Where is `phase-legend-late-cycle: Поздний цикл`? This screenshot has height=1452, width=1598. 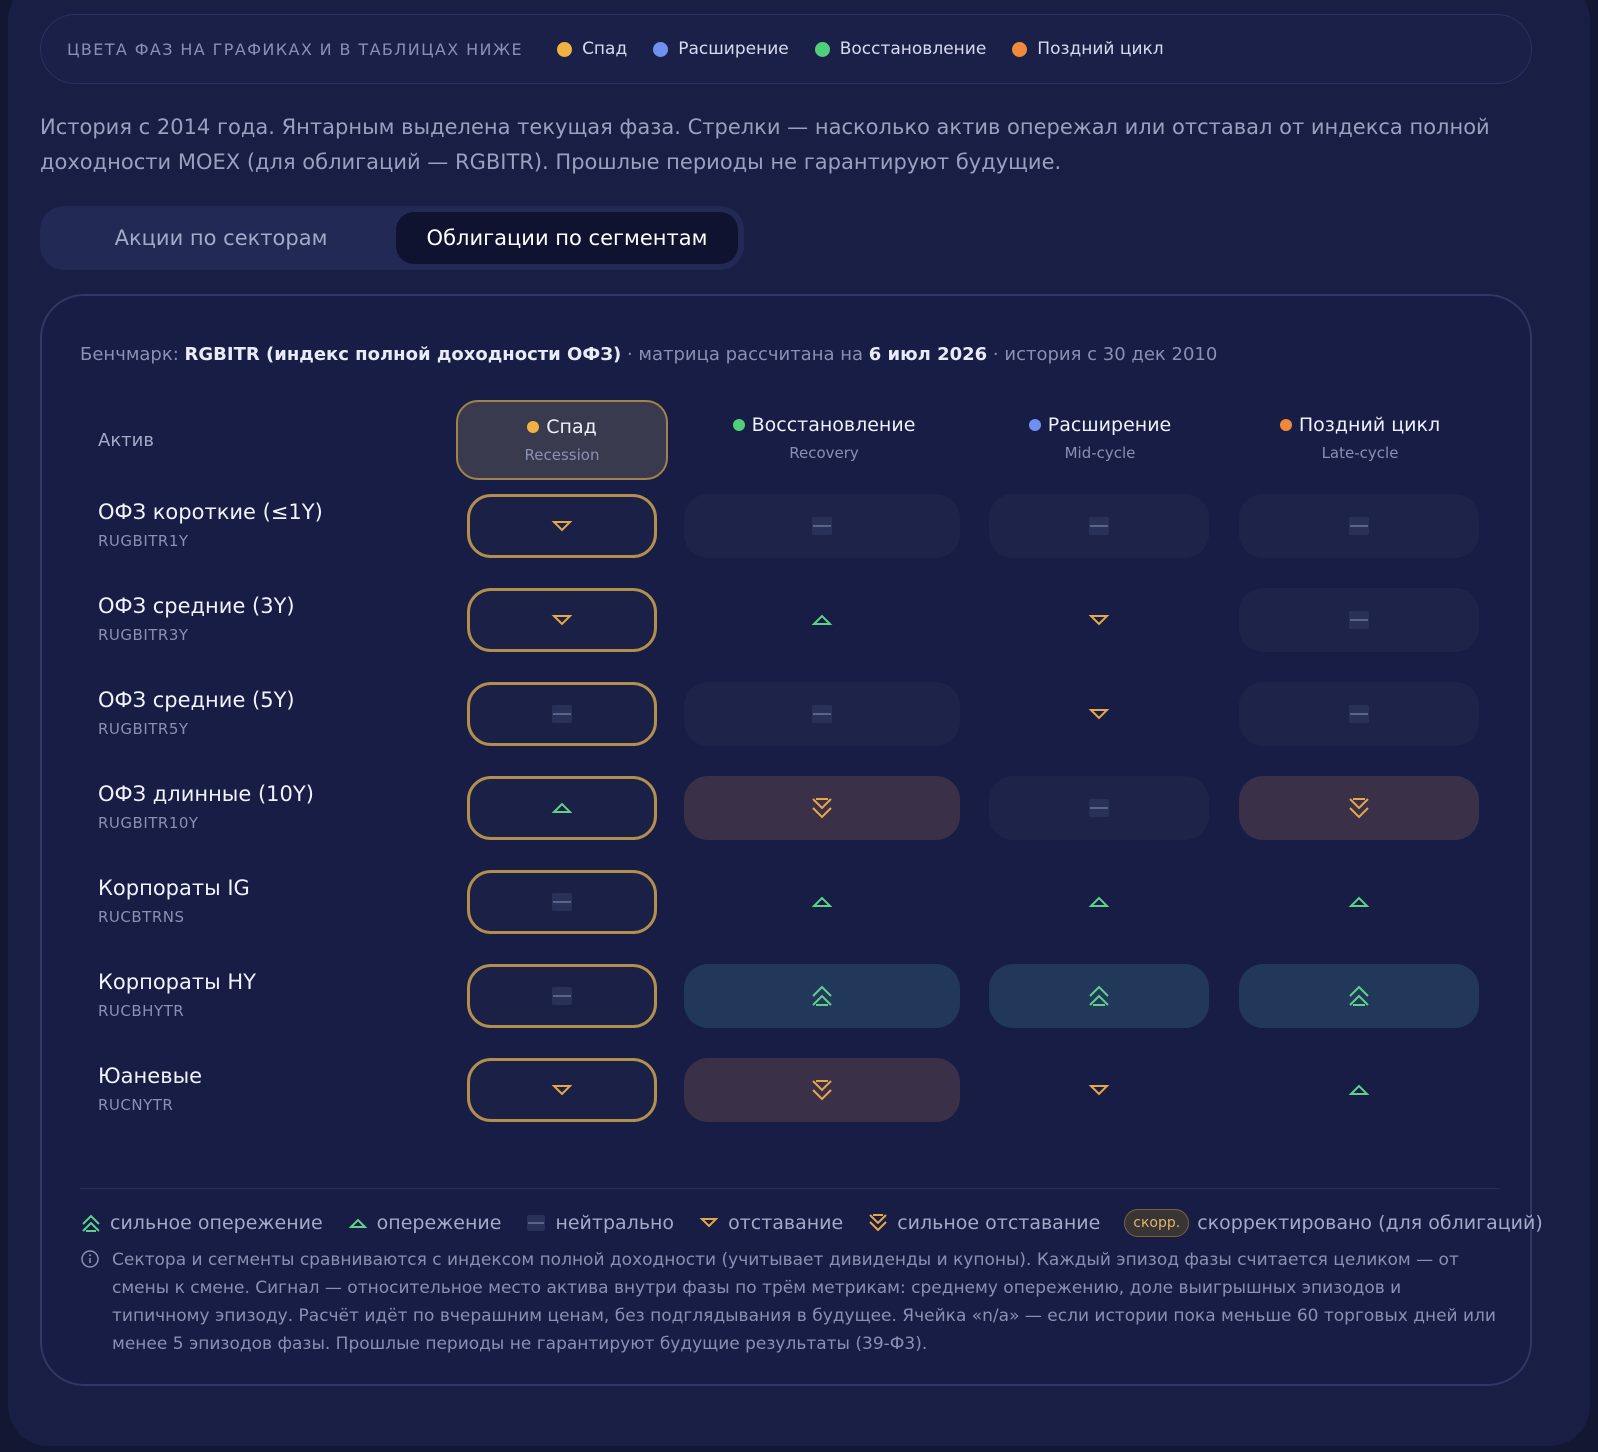
phase-legend-late-cycle: Поздний цикл is located at coordinates (1088, 49).